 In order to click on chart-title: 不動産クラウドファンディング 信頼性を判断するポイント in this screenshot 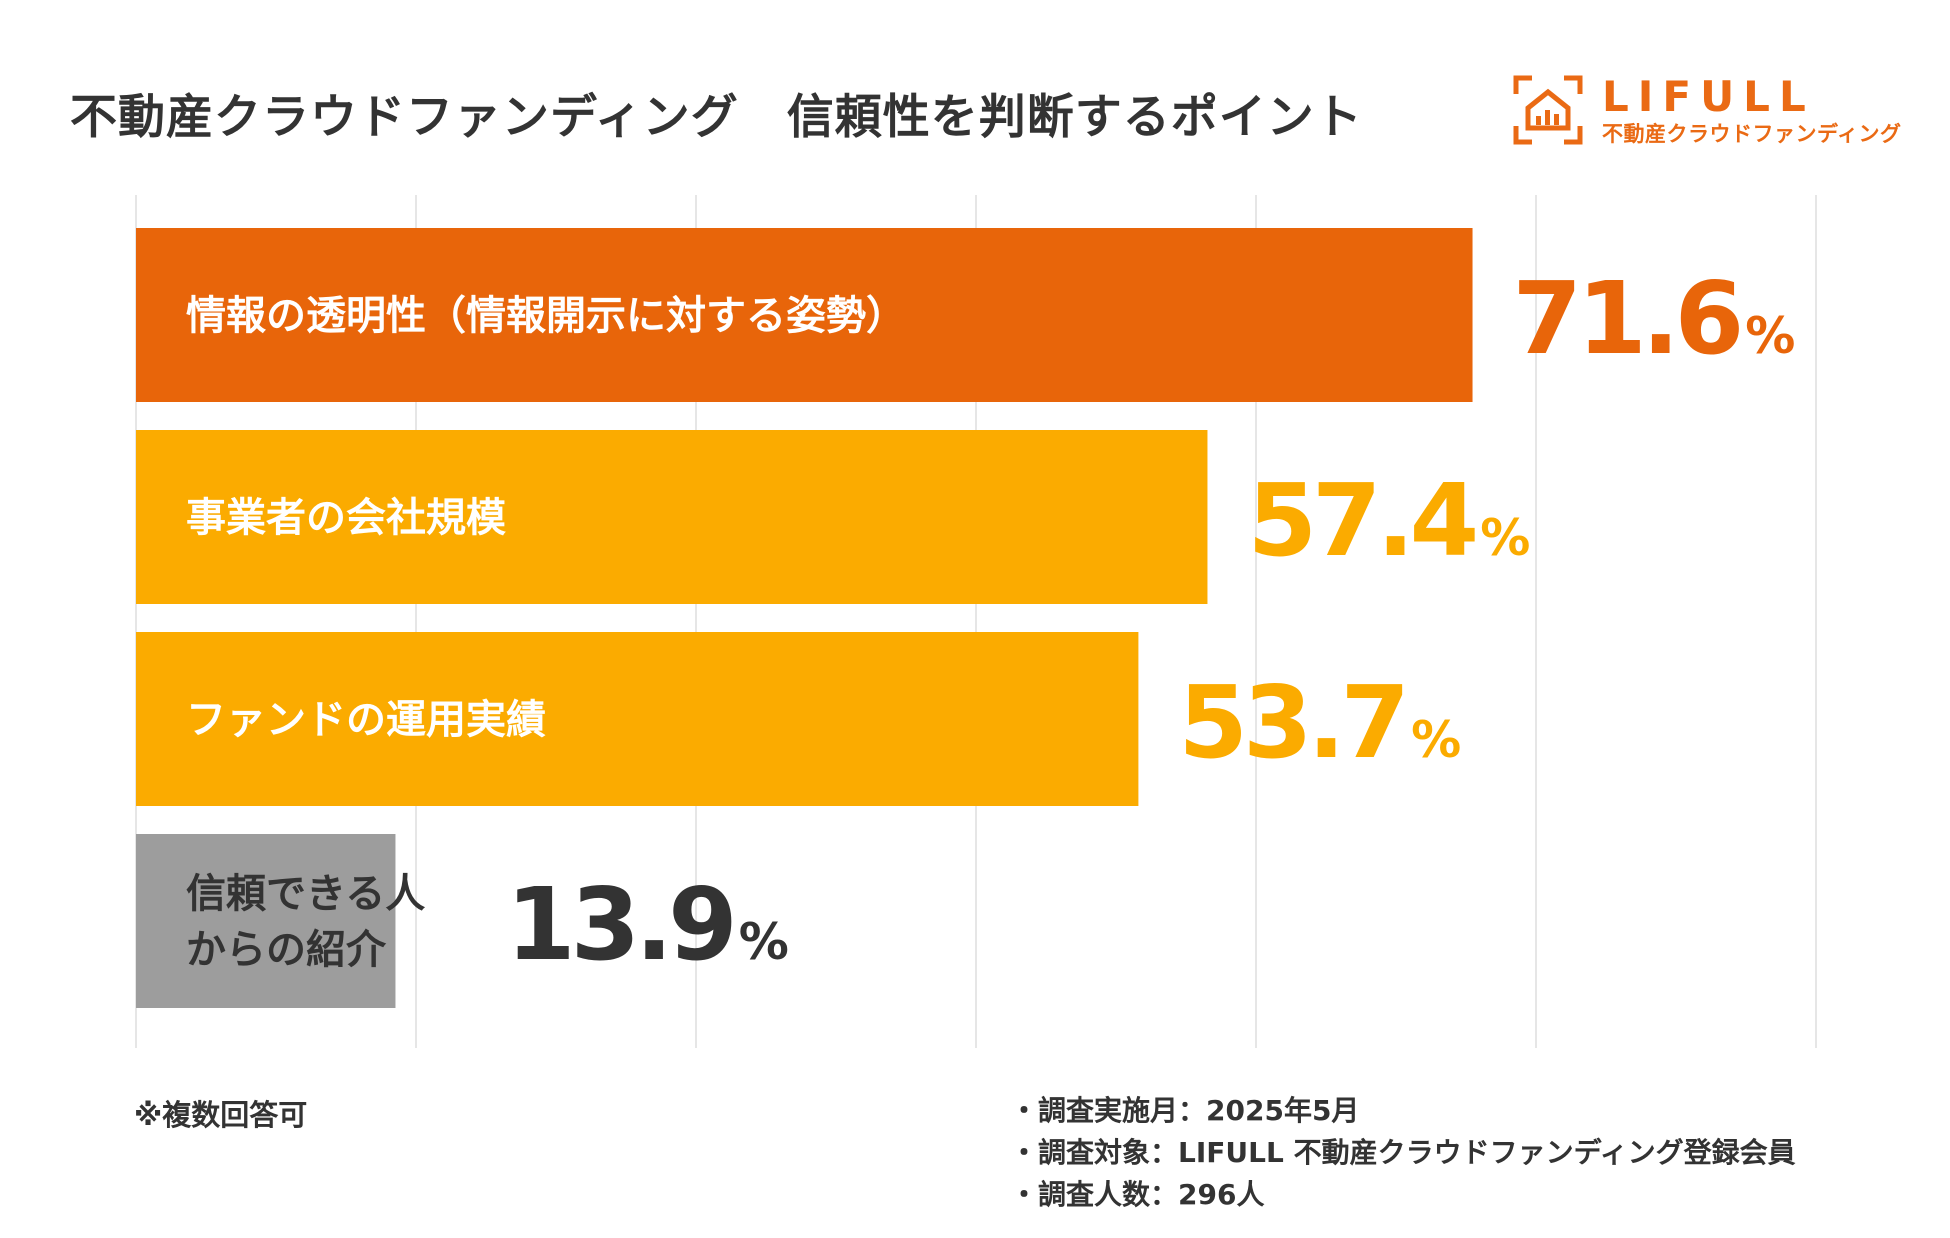, I will do `click(716, 117)`.